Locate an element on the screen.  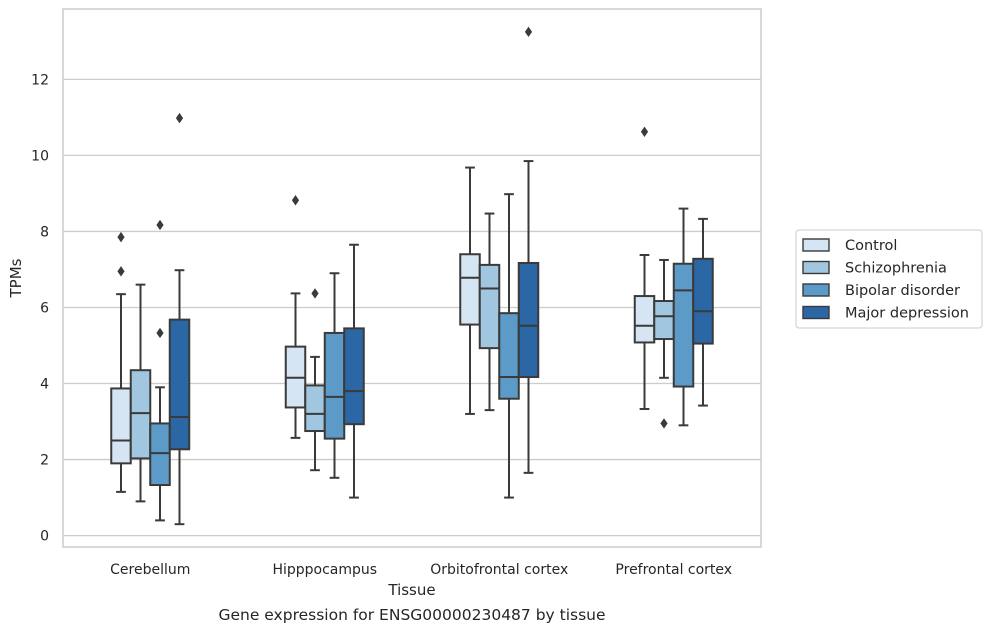
legend-frame is located at coordinates (889, 279).